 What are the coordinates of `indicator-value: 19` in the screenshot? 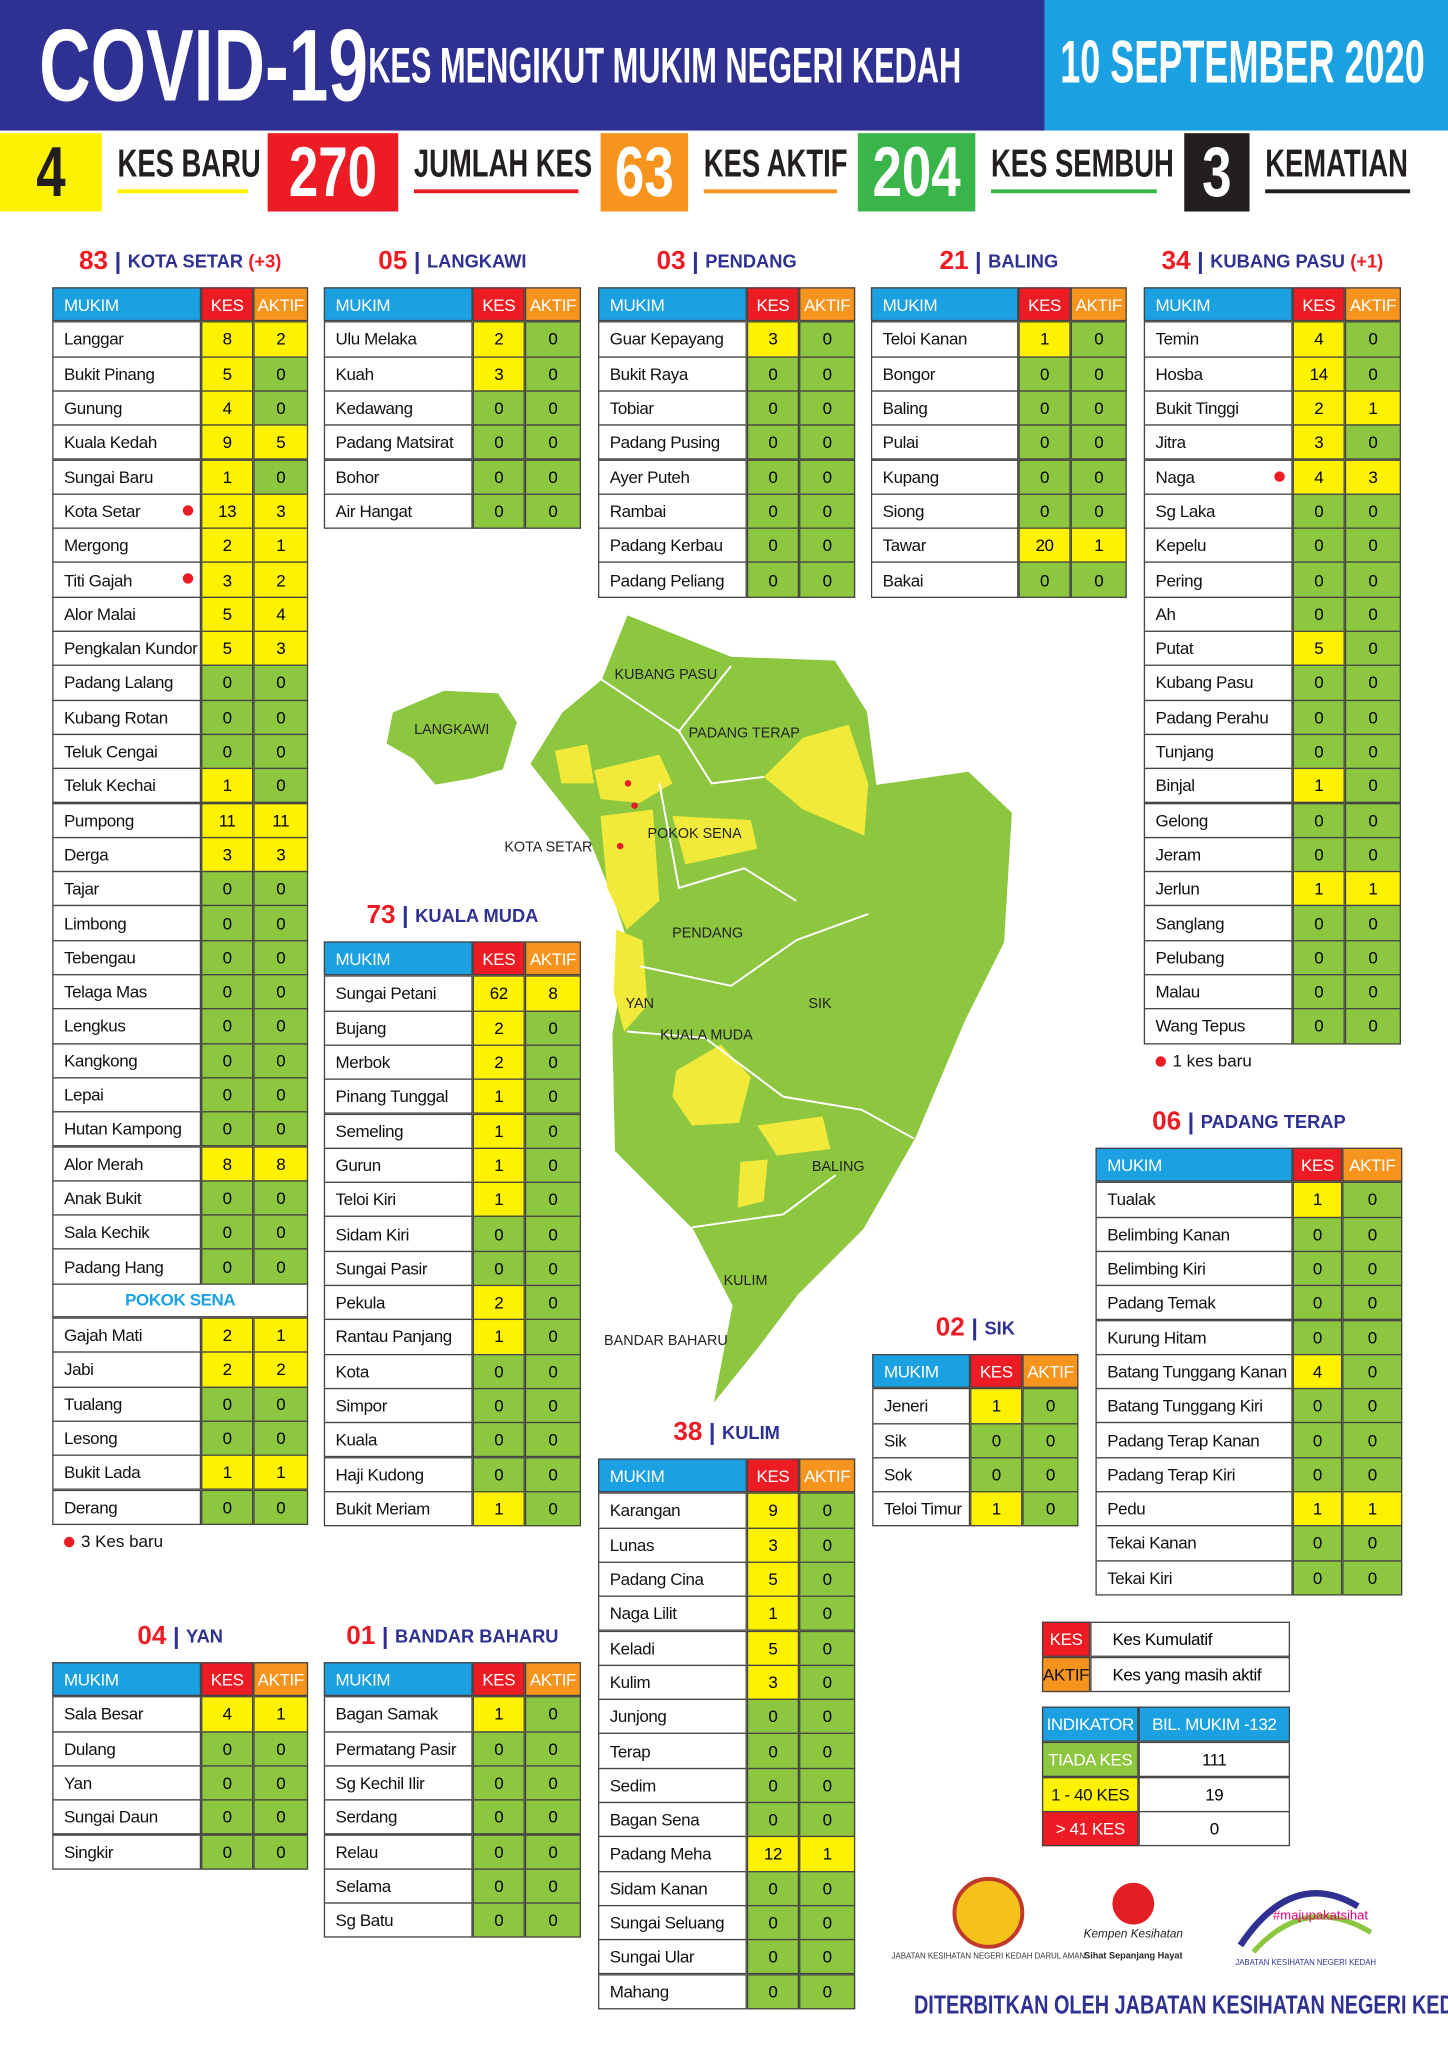 It's located at (1214, 1794).